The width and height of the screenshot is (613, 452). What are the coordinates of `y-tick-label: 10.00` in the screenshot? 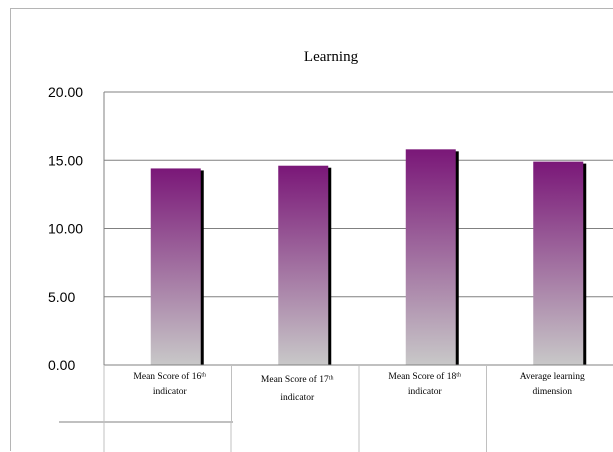 It's located at (65, 229).